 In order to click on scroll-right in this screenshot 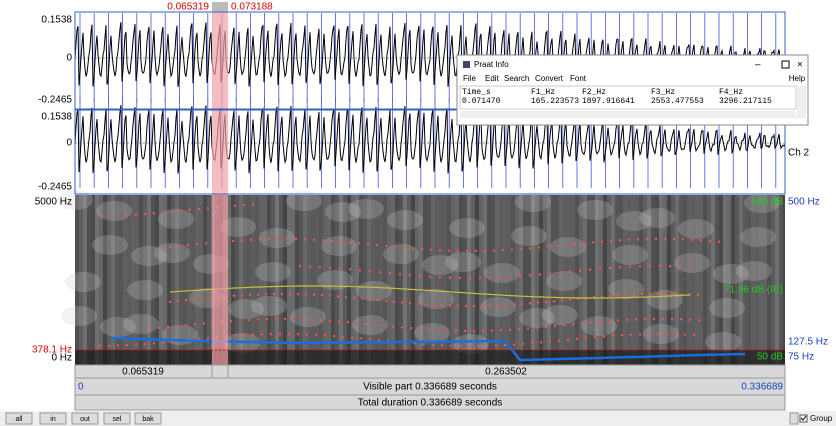, I will do `click(794, 418)`.